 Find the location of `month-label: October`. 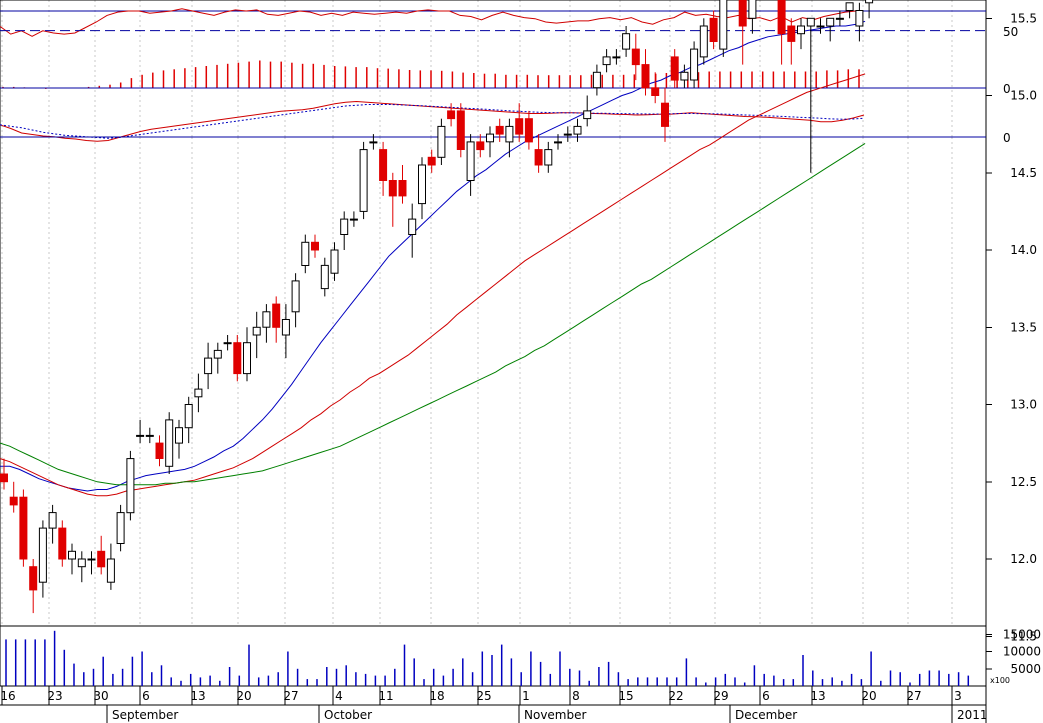

month-label: October is located at coordinates (348, 715).